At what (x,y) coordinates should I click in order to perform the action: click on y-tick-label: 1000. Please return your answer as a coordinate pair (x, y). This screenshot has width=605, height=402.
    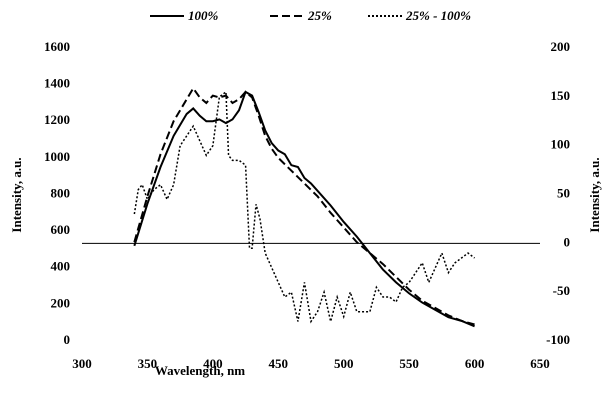
    Looking at the image, I should click on (57, 156).